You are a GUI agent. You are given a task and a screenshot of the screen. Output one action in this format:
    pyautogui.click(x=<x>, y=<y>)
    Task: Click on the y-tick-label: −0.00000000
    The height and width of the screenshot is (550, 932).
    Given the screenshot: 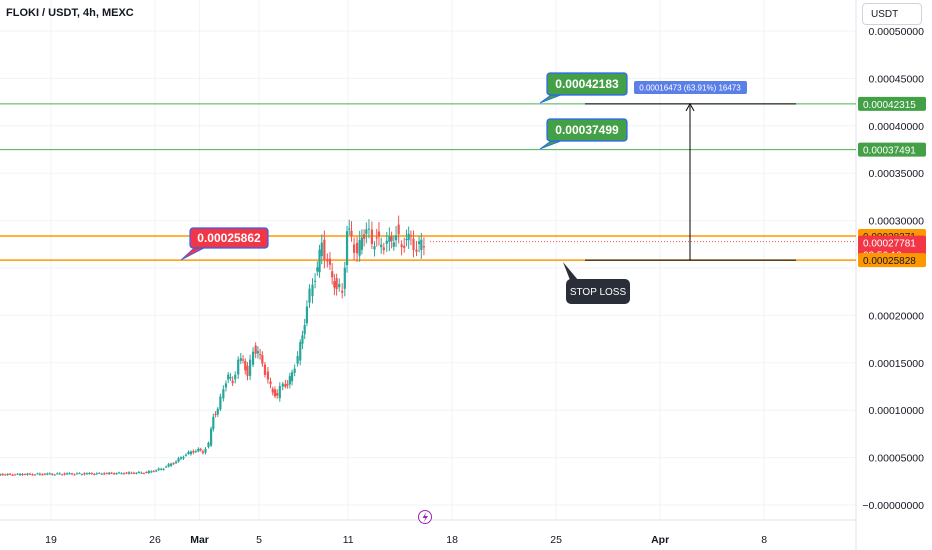 What is the action you would take?
    pyautogui.click(x=893, y=506)
    